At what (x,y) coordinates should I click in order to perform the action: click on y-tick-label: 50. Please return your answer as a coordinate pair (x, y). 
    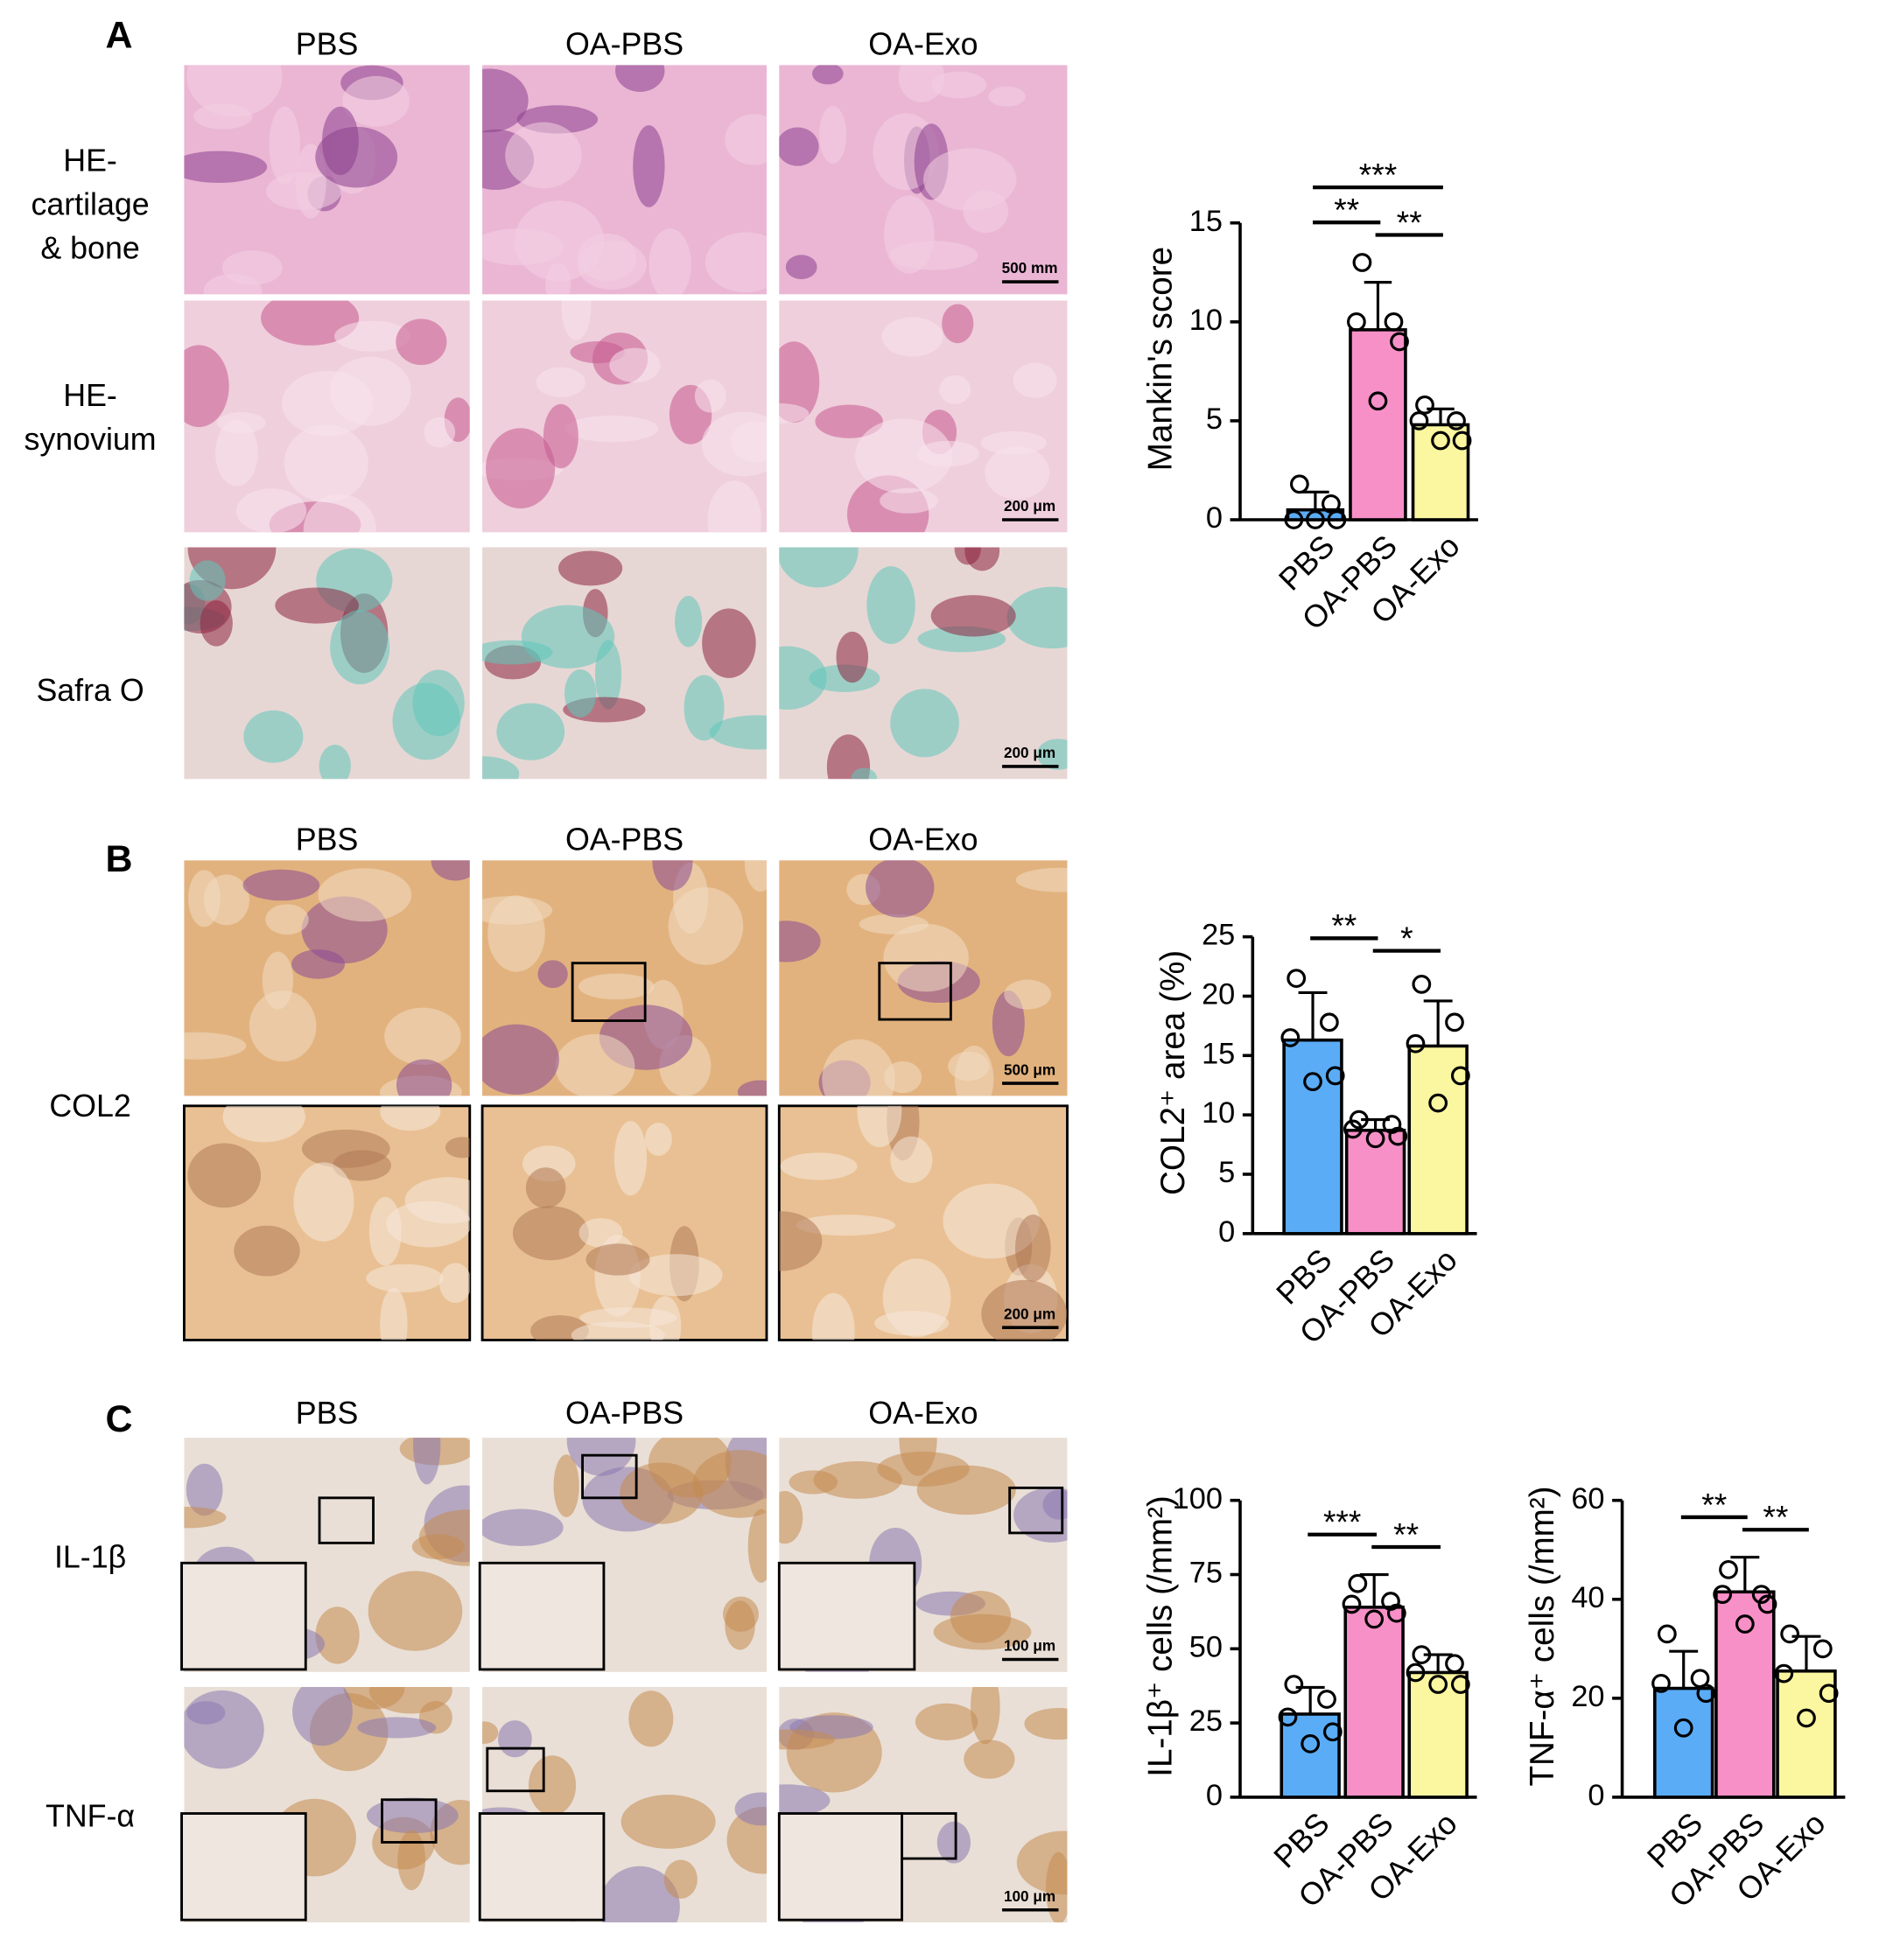
    Looking at the image, I should click on (1206, 1646).